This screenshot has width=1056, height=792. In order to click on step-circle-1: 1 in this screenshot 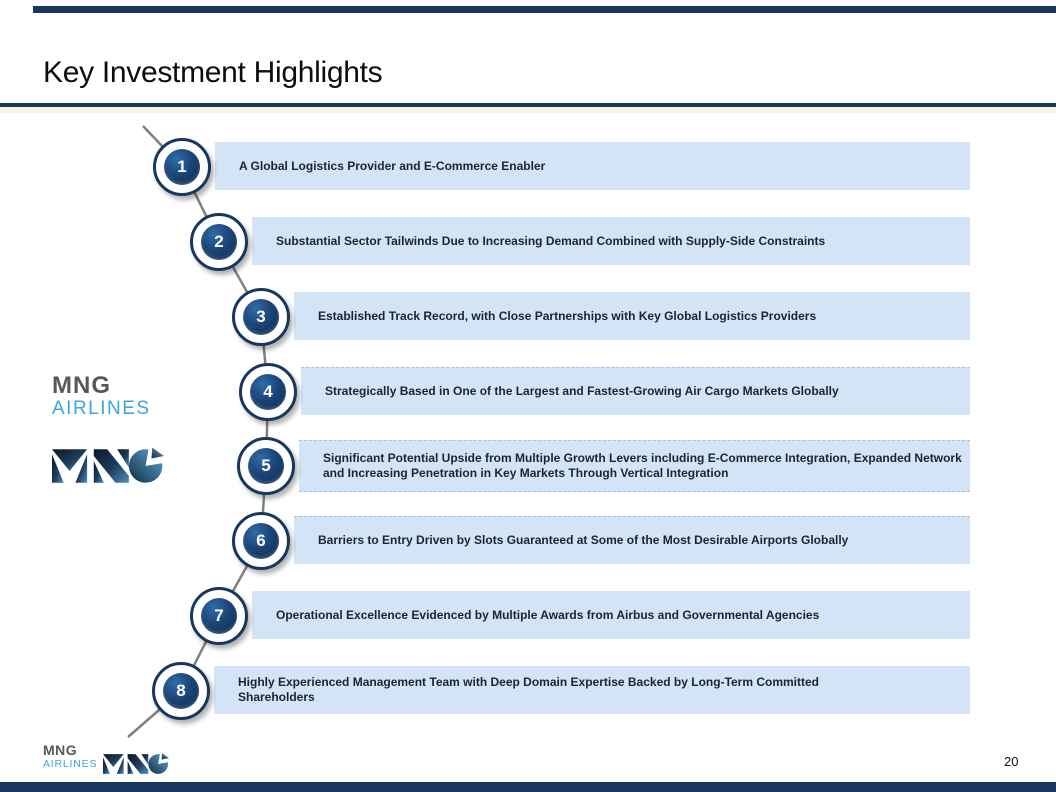, I will do `click(182, 167)`.